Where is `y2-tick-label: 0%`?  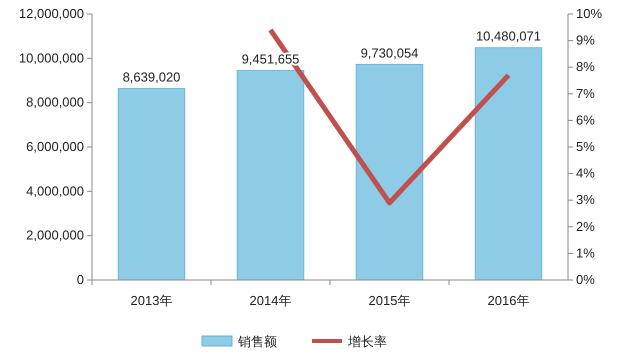 y2-tick-label: 0% is located at coordinates (586, 279).